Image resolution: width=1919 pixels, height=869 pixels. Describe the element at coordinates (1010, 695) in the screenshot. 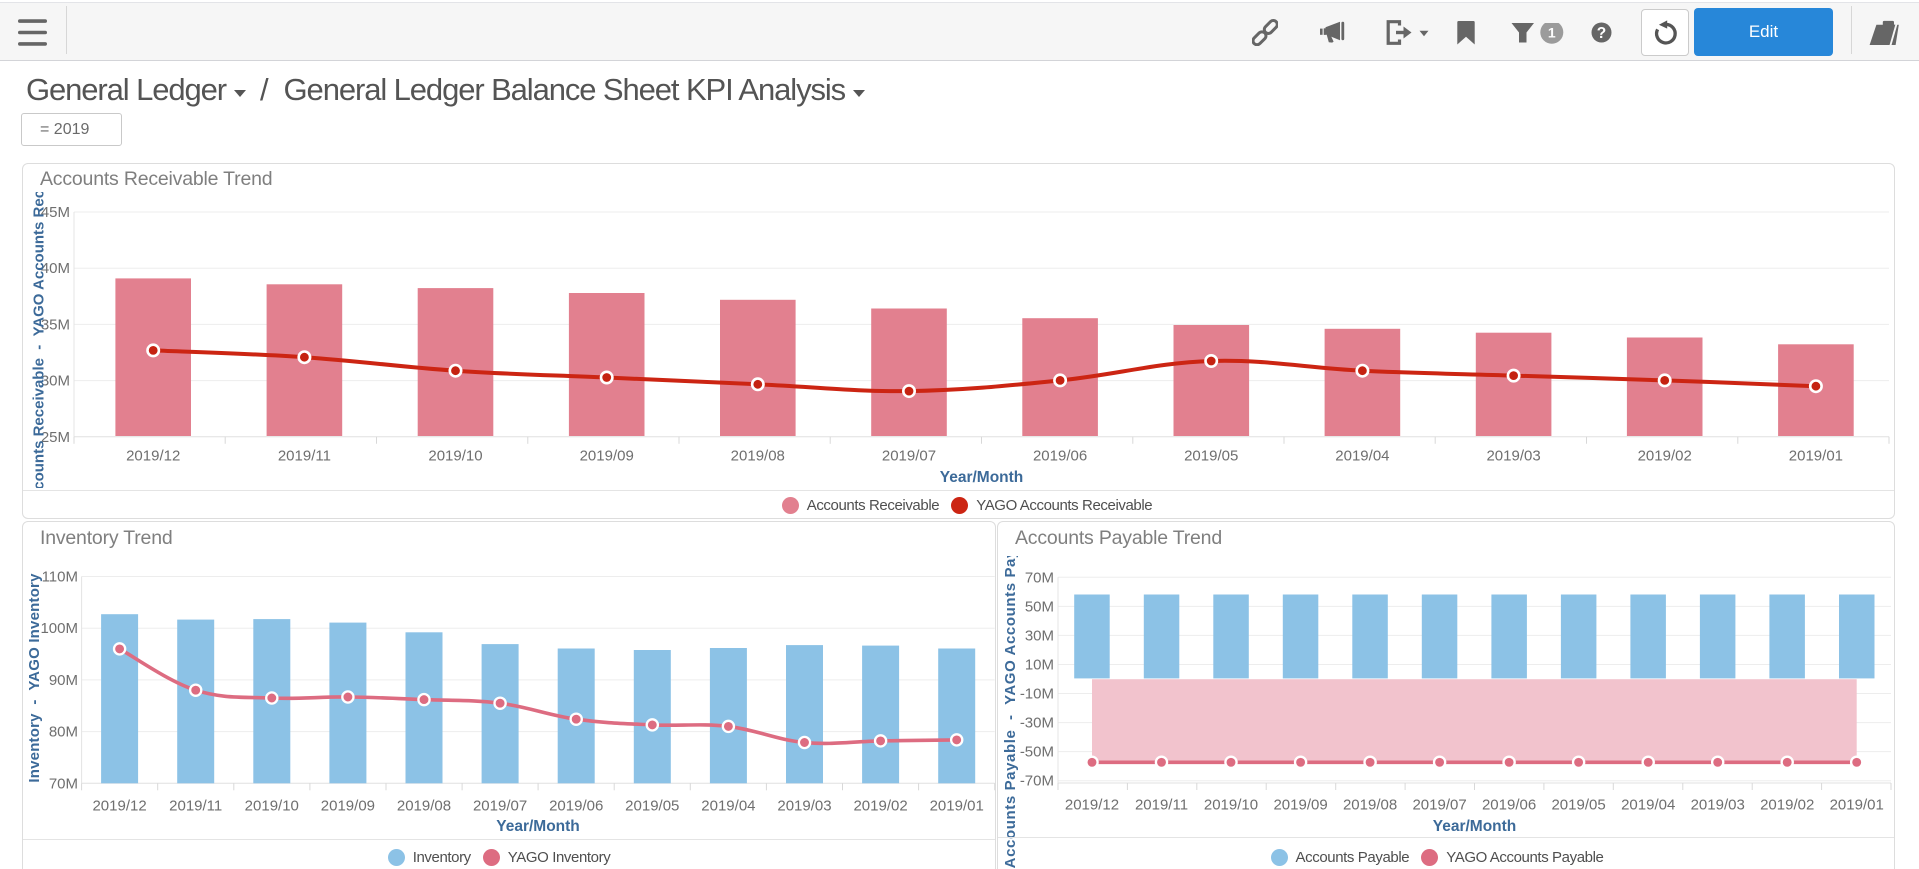

I see `svg-text:Accounts Payable - YAGO Acco: Accounts Payable - YAGO Accounts Payable` at that location.